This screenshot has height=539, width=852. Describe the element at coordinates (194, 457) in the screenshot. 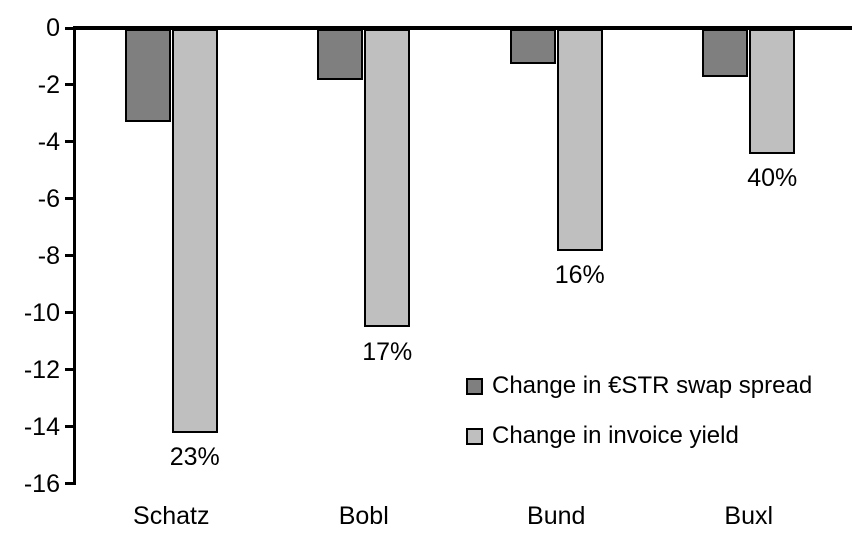

I see `bar-value-label: 23%` at that location.